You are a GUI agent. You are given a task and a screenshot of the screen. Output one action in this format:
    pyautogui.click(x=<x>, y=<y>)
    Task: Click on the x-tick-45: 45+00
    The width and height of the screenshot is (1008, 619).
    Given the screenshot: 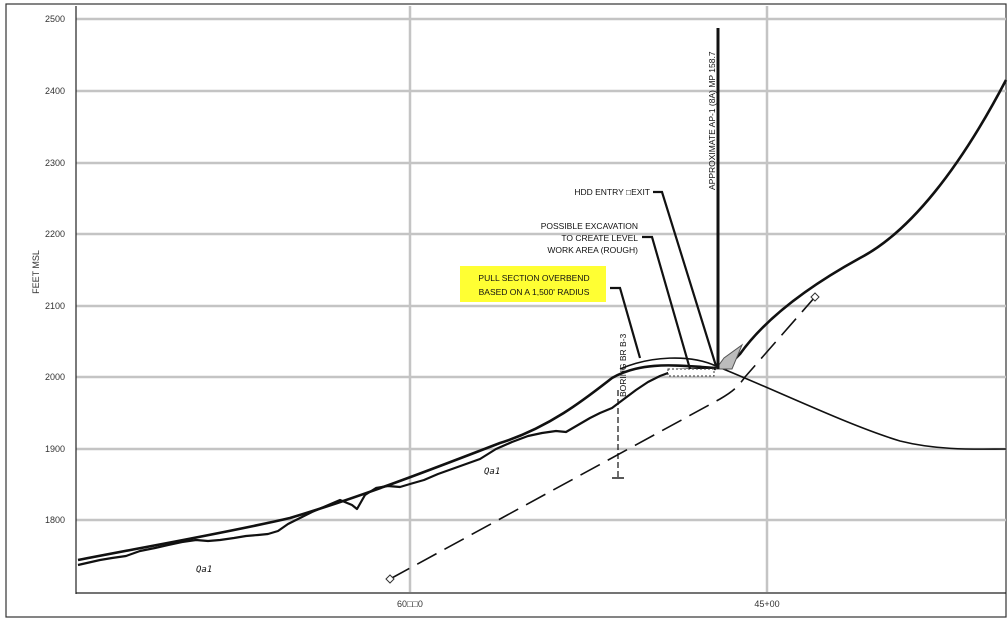 What is the action you would take?
    pyautogui.click(x=766, y=604)
    